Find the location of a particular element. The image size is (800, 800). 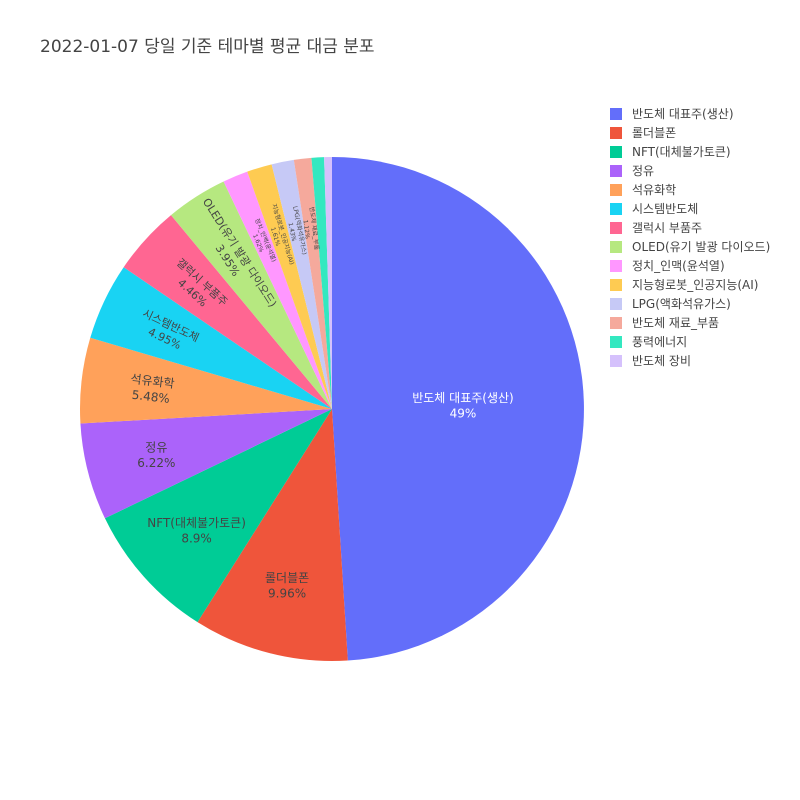

legend-item: 갤럭시 부품주 is located at coordinates (690, 227).